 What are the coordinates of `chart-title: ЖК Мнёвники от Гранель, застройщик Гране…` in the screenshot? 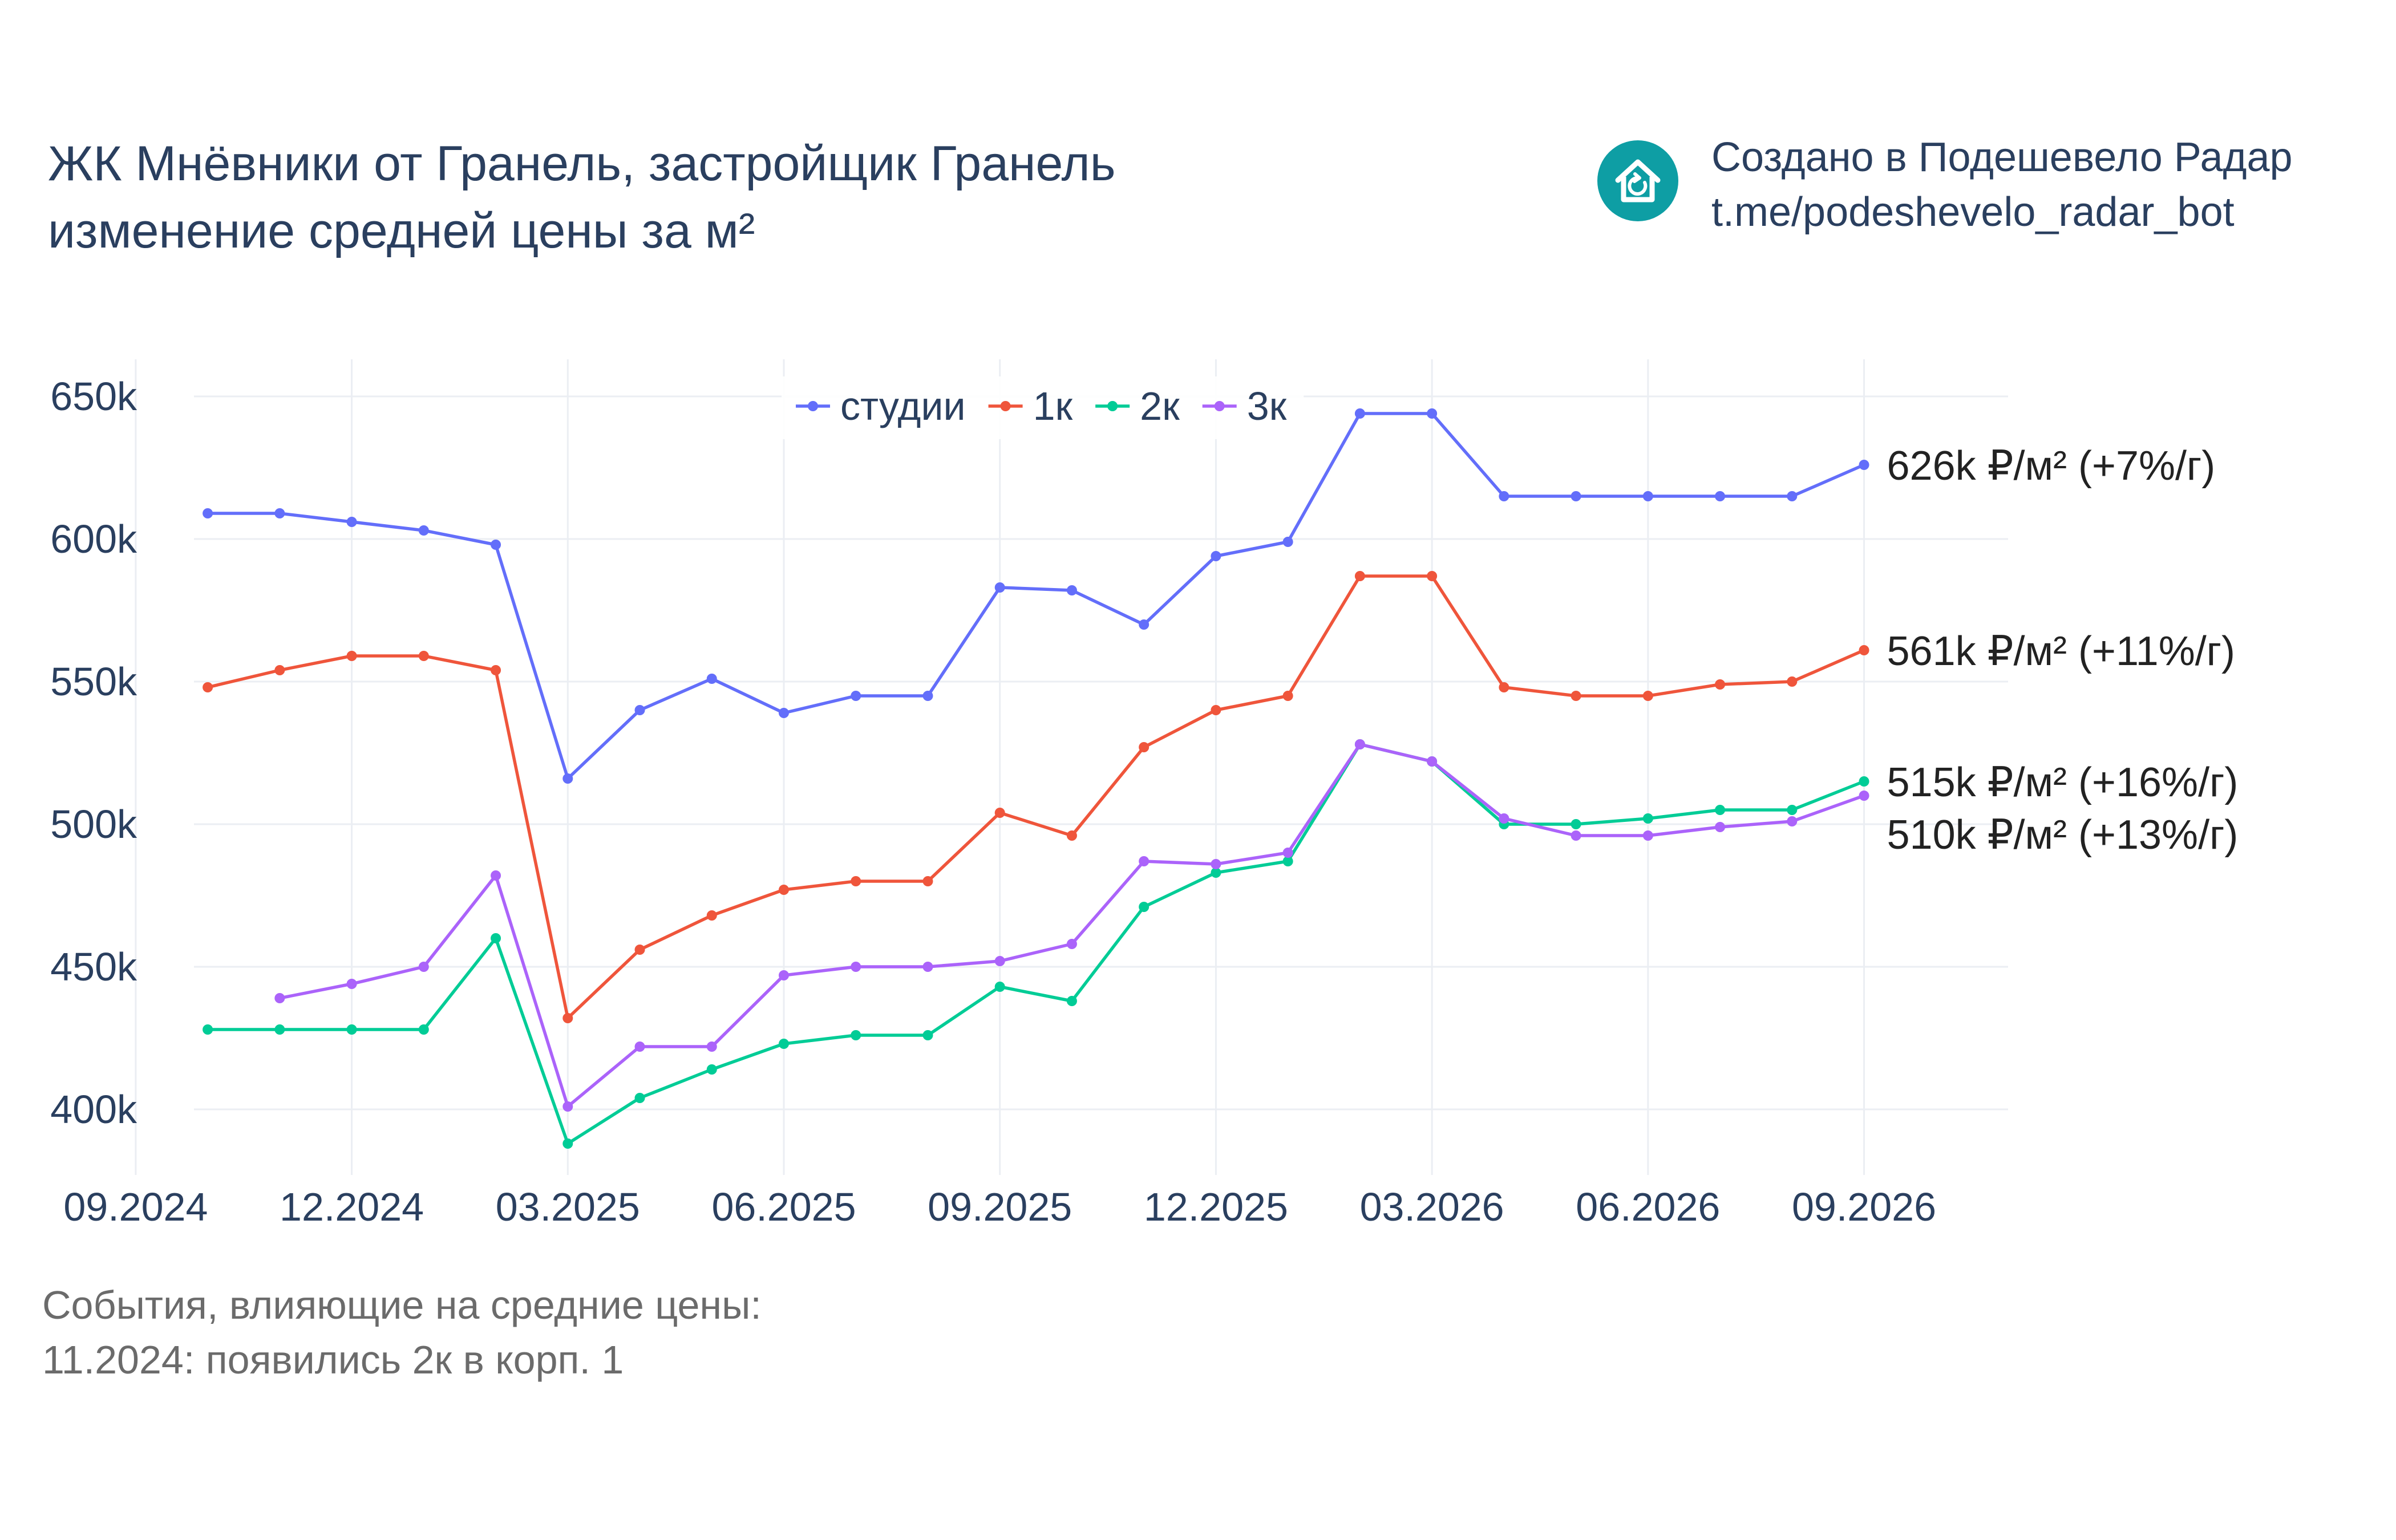 It's located at (582, 198).